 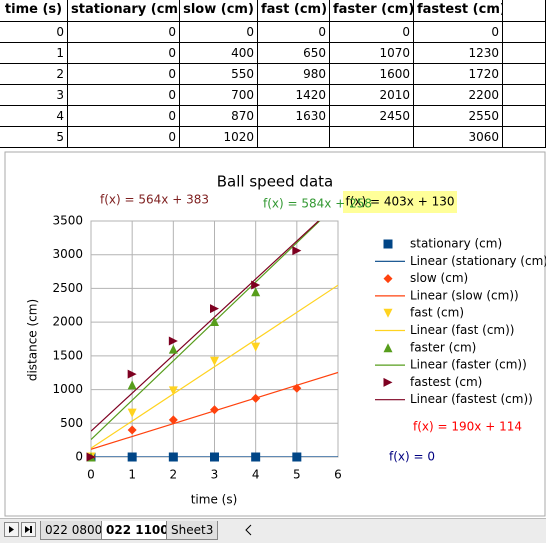 What do you see at coordinates (219, 95) in the screenshot?
I see `cell: 700` at bounding box center [219, 95].